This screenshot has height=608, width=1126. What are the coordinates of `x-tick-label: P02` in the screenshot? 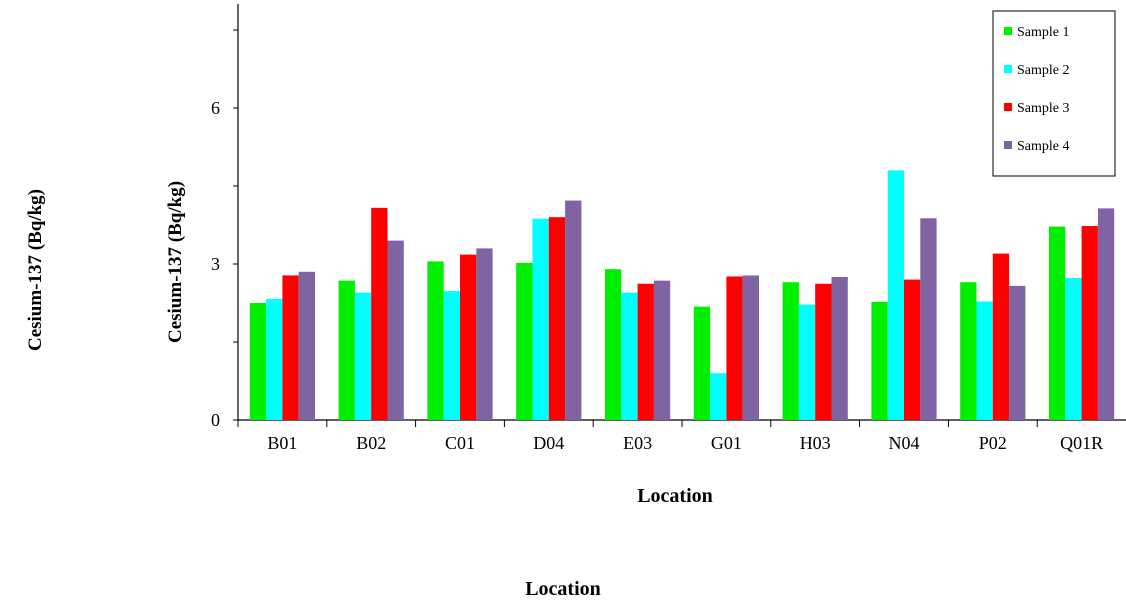 It's located at (993, 443).